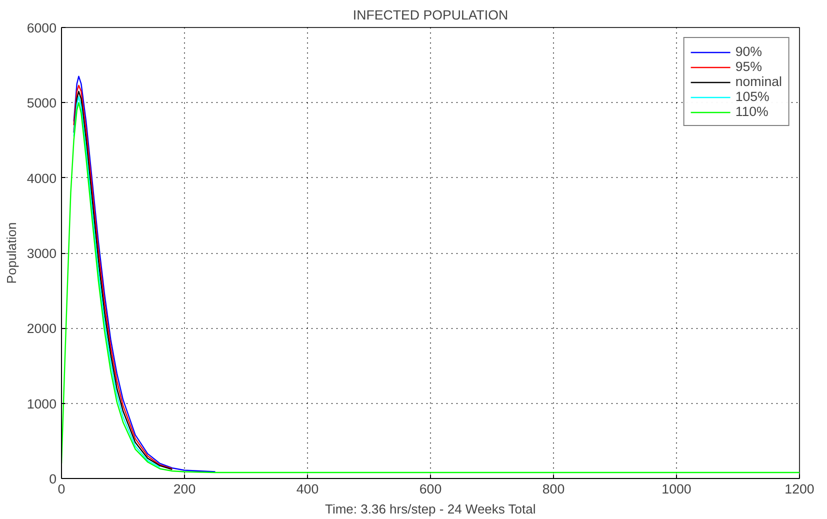 The width and height of the screenshot is (827, 519). I want to click on legend-label: 110%, so click(751, 111).